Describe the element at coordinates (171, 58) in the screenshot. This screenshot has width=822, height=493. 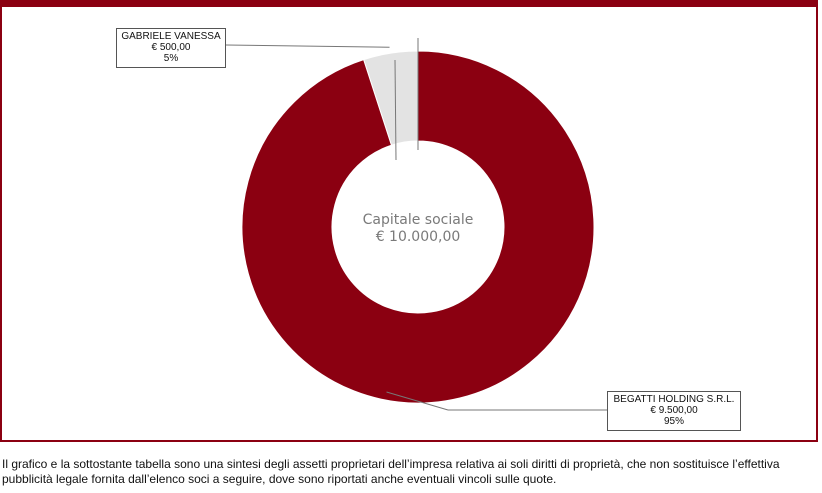
I see `slice-label-percent: 5%` at that location.